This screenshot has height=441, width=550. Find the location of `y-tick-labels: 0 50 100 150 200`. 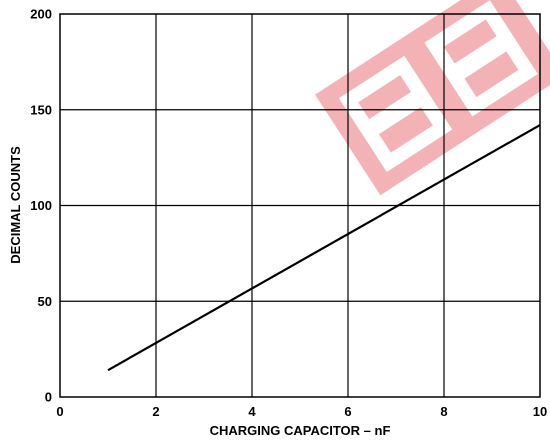

y-tick-labels: 0 50 100 150 200 is located at coordinates (41, 206).